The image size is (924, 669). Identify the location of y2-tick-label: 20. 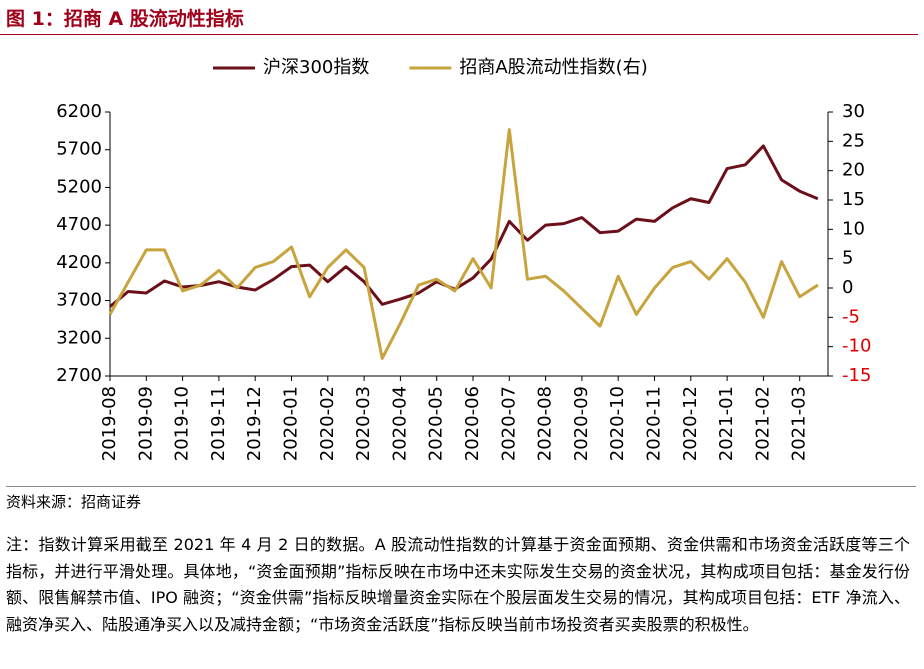
(853, 170).